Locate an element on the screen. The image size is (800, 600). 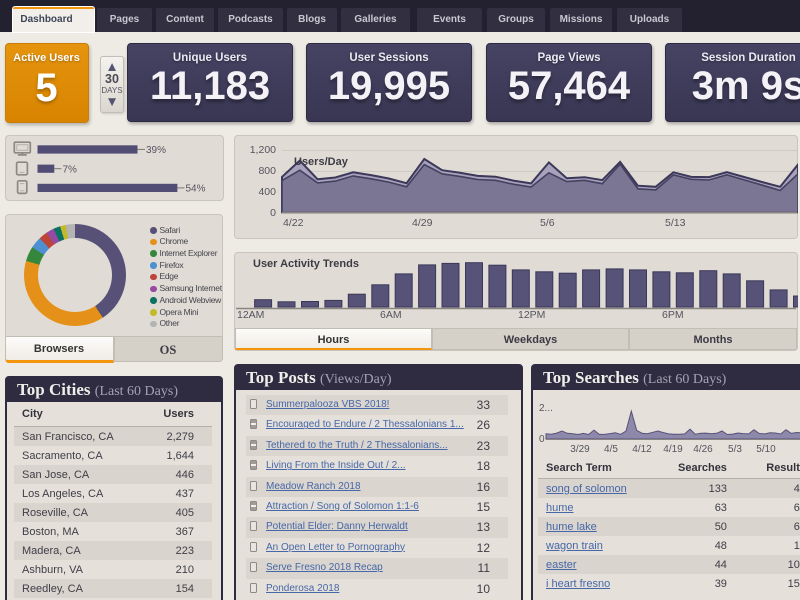
svg-text: 4/5 is located at coordinates (611, 449).